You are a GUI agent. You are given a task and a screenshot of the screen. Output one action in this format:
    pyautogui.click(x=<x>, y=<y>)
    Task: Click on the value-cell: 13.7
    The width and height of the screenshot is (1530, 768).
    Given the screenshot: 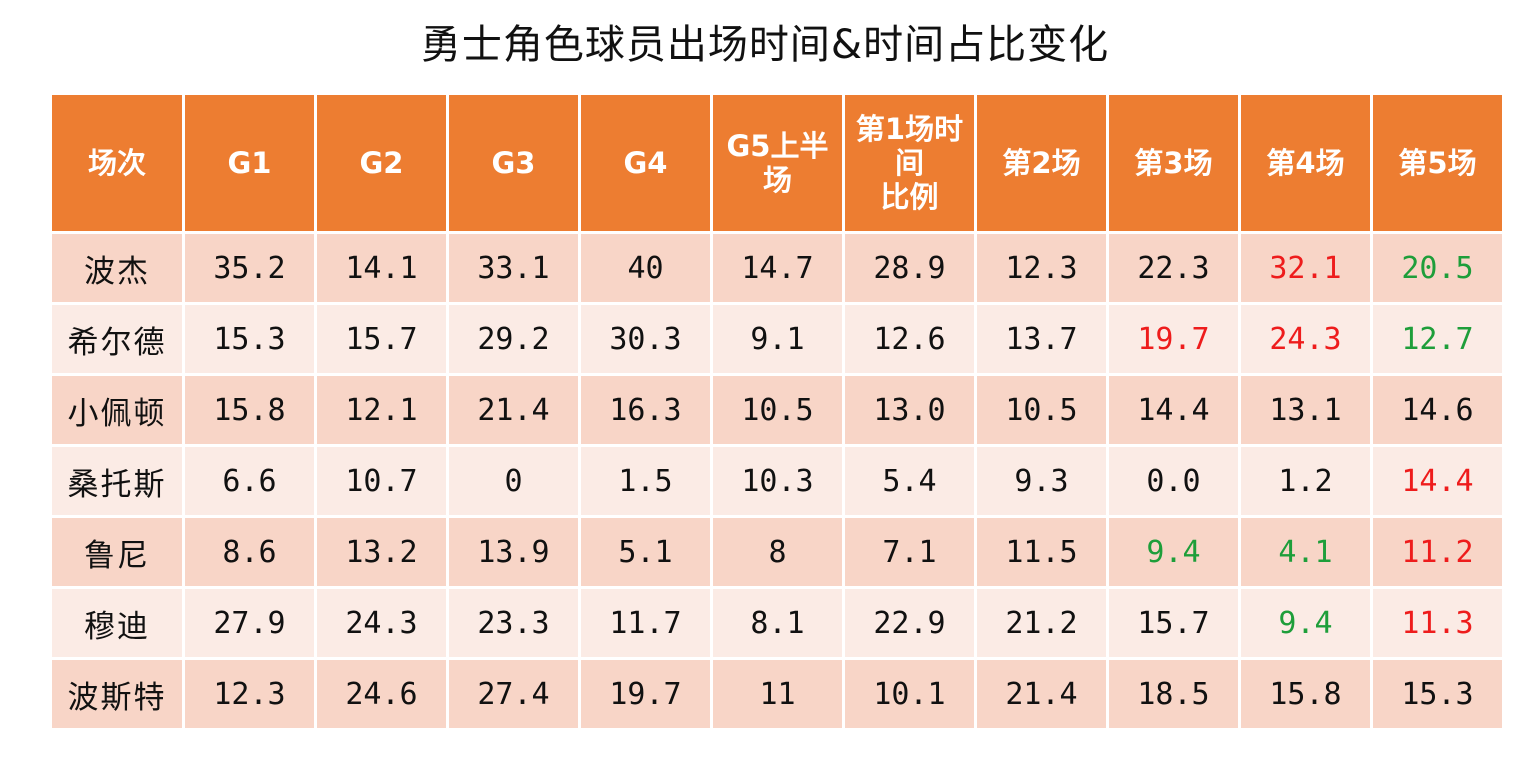 What is the action you would take?
    pyautogui.click(x=1041, y=339)
    